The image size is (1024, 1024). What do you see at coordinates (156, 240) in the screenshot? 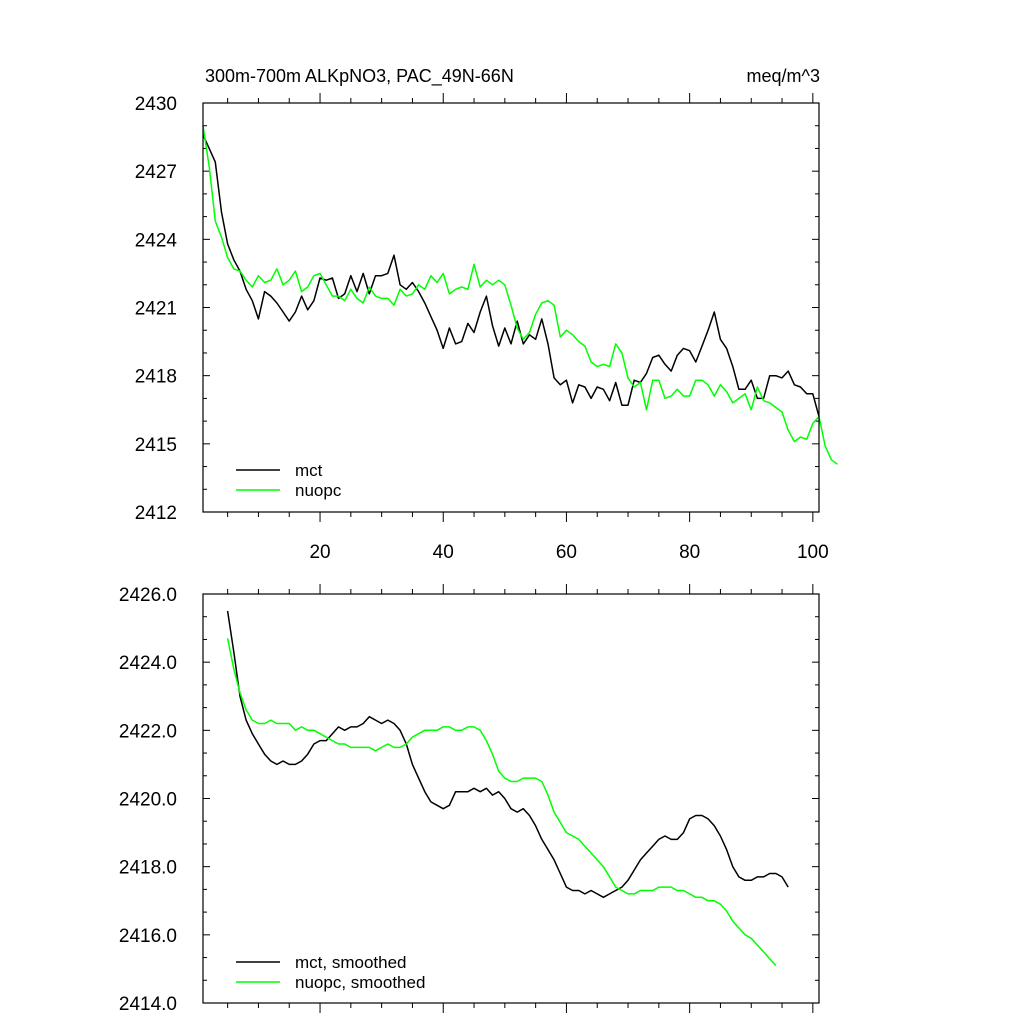
I see `y-tick-label: 2424` at bounding box center [156, 240].